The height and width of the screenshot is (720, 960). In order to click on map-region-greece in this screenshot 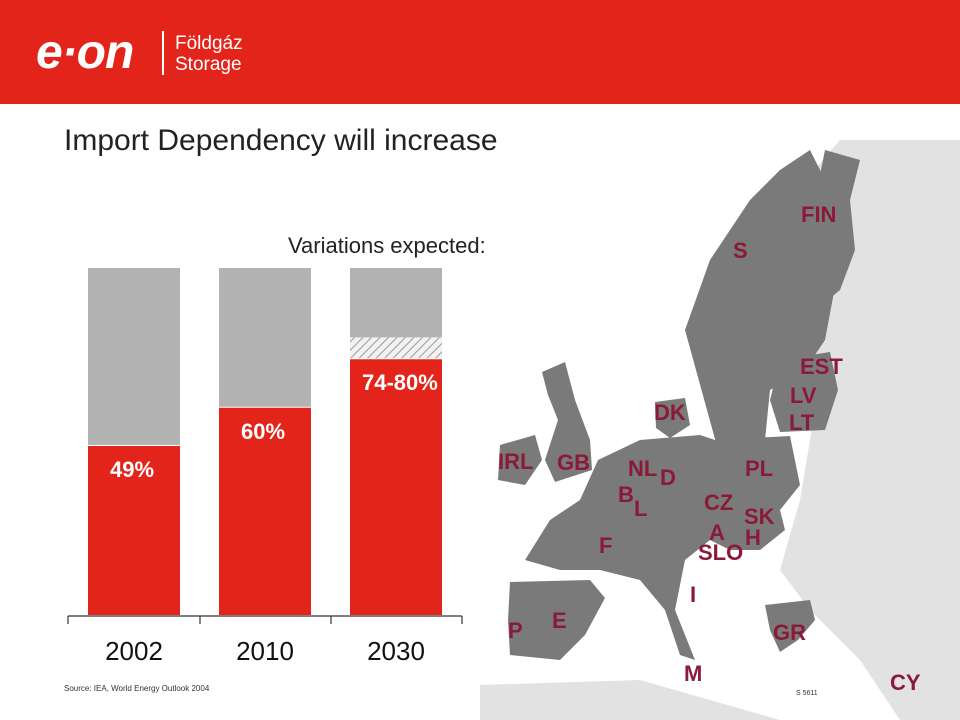, I will do `click(790, 626)`.